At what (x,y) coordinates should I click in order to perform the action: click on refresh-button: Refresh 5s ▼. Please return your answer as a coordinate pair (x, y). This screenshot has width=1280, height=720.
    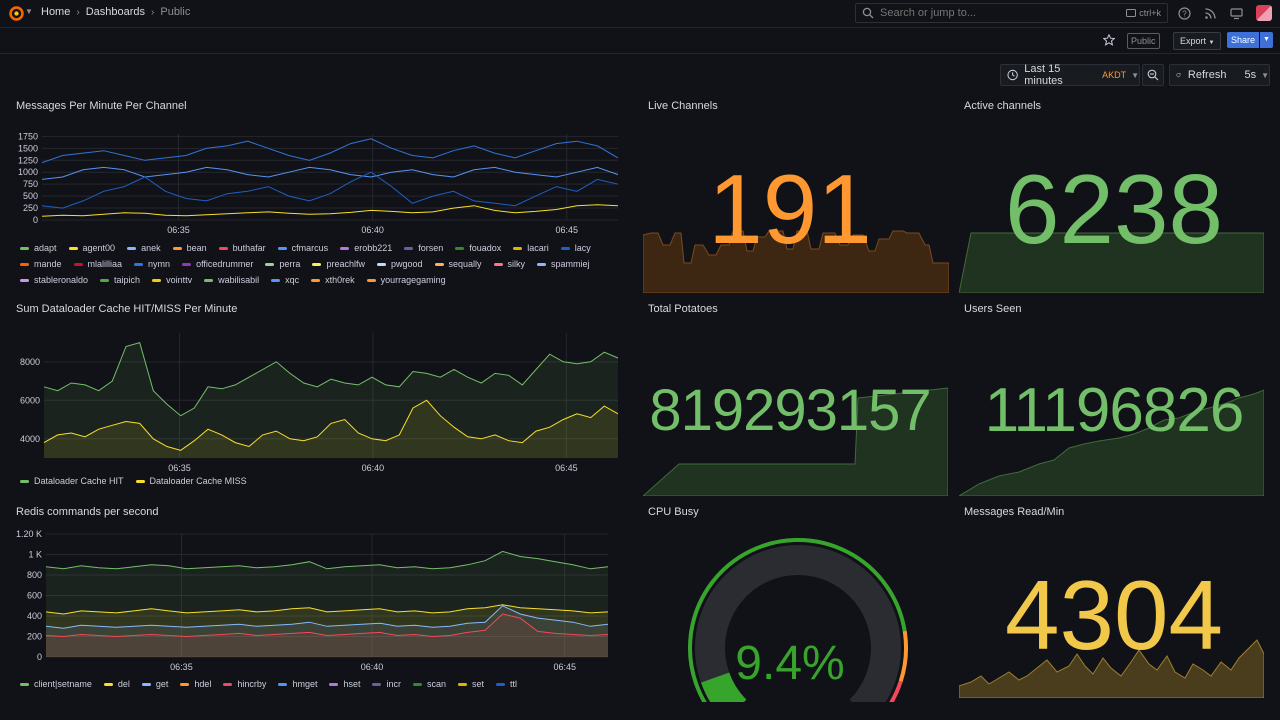
    Looking at the image, I should click on (1219, 75).